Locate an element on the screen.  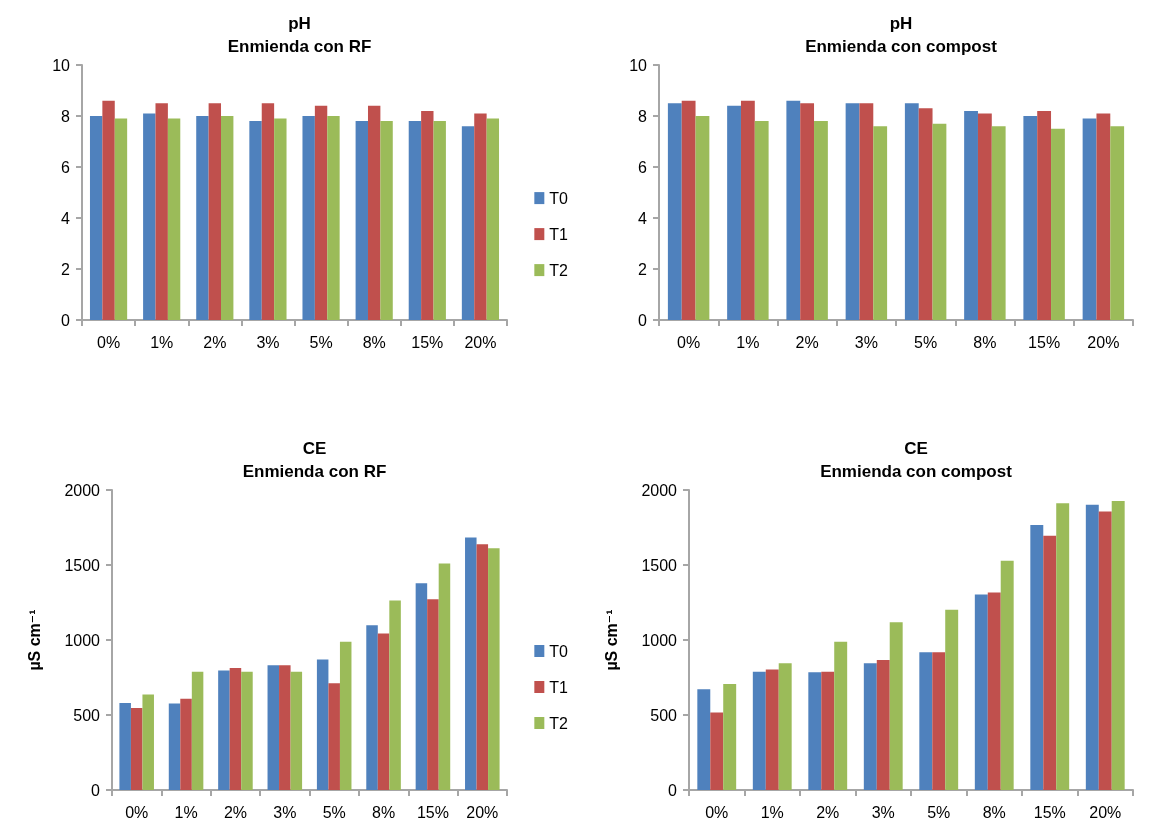
chart-subtitle: Enmienda con RF is located at coordinates (299, 46).